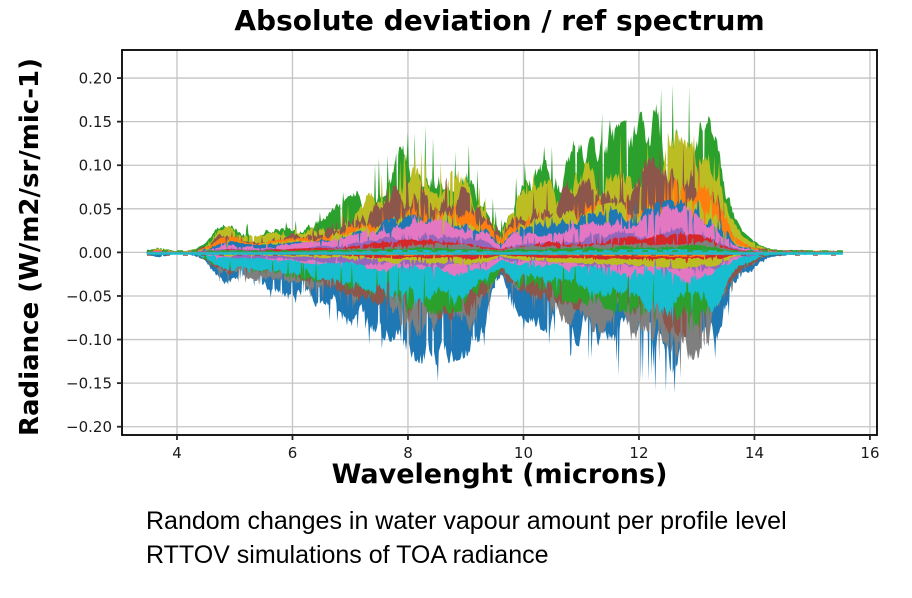  What do you see at coordinates (499, 20) in the screenshot?
I see `chart-title: Absolute deviation / ref spectrum` at bounding box center [499, 20].